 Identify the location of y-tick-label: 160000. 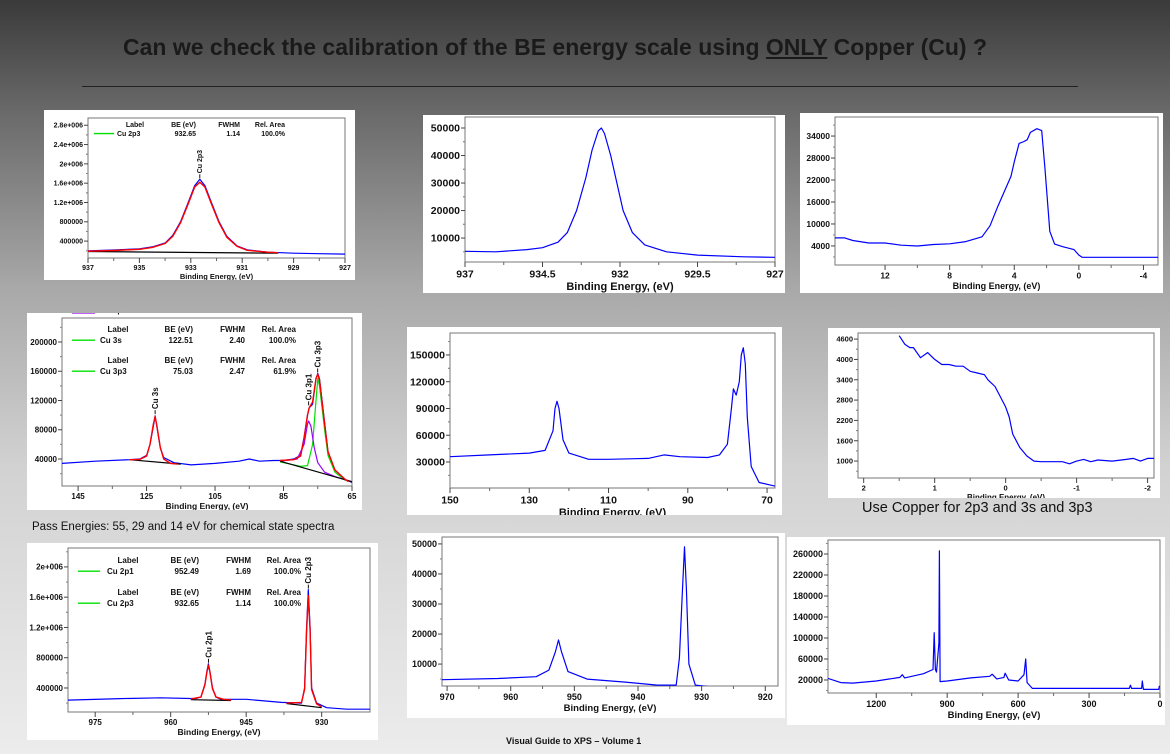
(43, 371).